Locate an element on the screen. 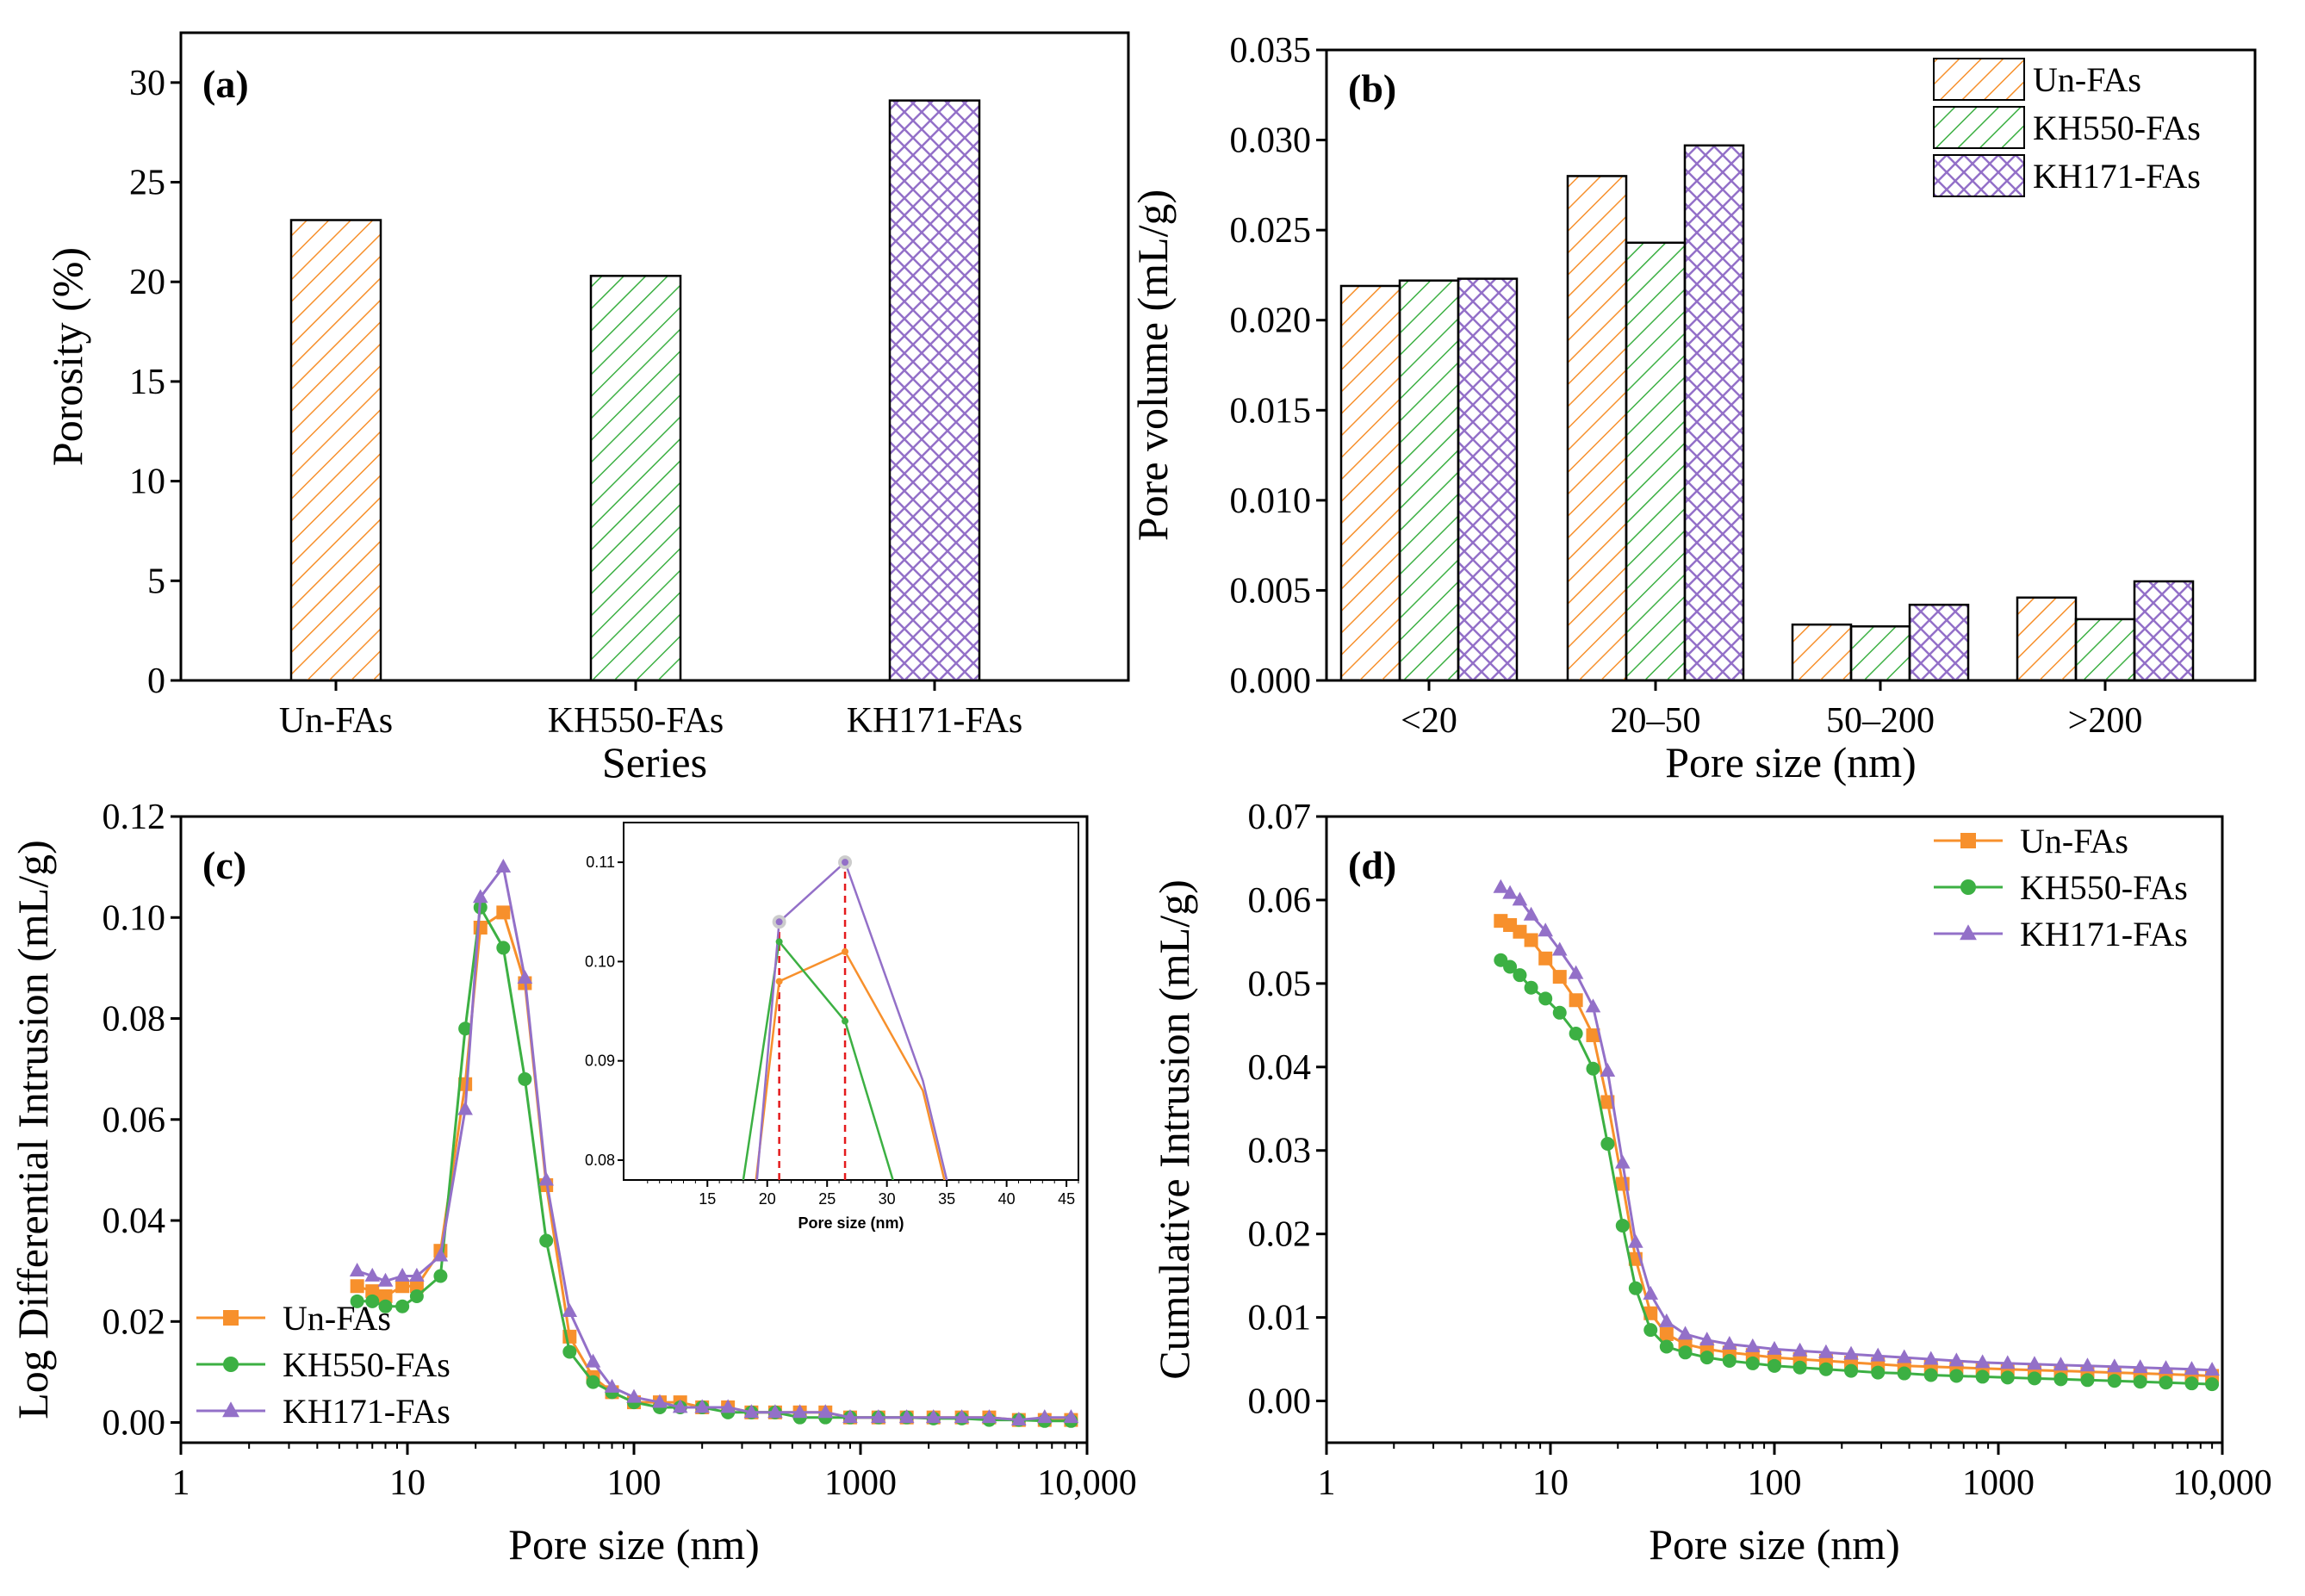 The height and width of the screenshot is (1596, 2305). series-line-kh171-fas is located at coordinates (1856, 1129).